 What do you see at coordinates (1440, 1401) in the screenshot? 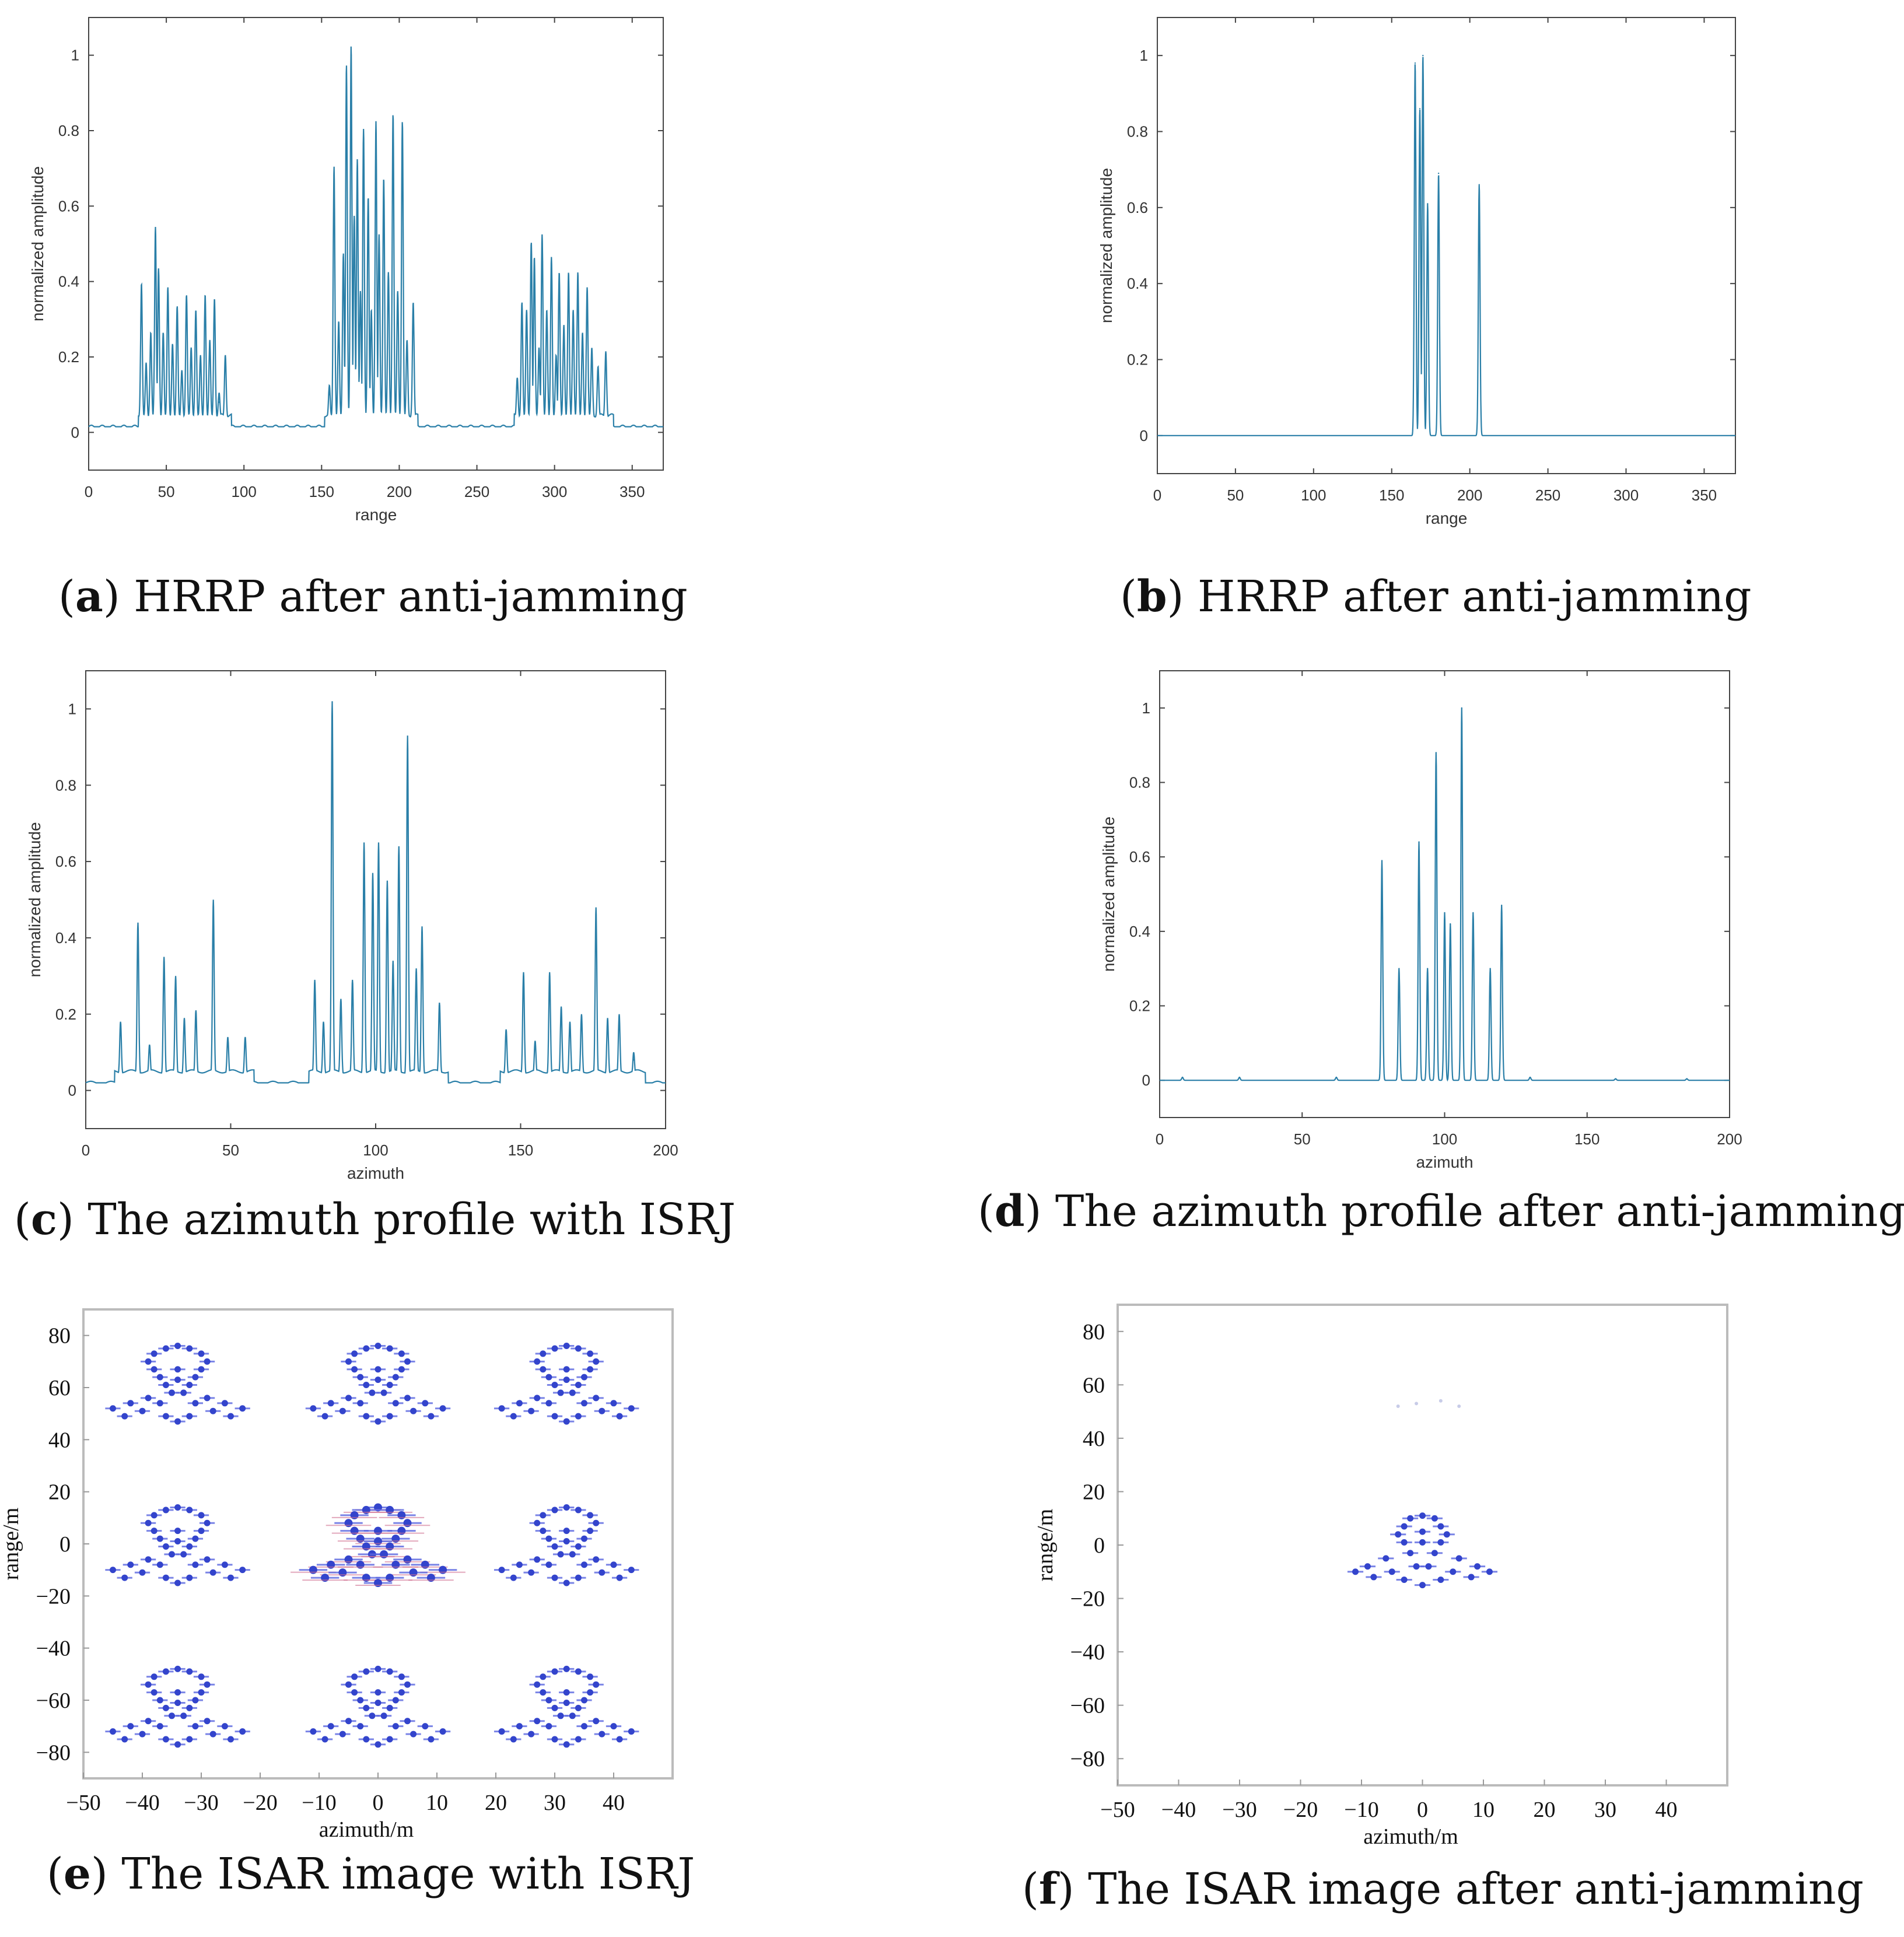
I see `faint-point` at bounding box center [1440, 1401].